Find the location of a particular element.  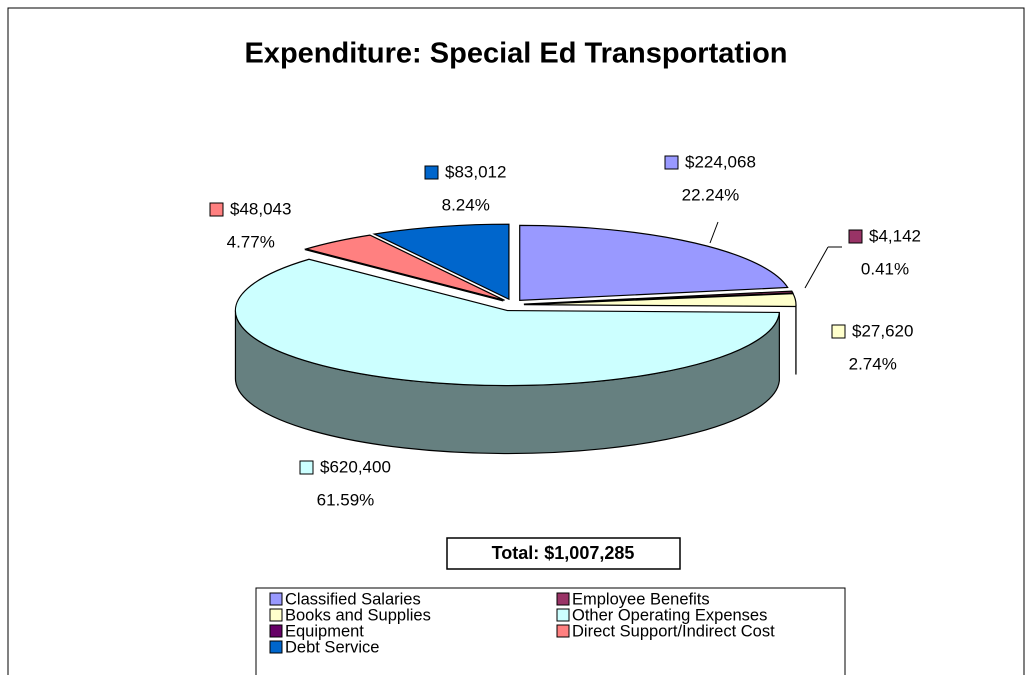

total-label: Total: $1,007,285 is located at coordinates (563, 553).